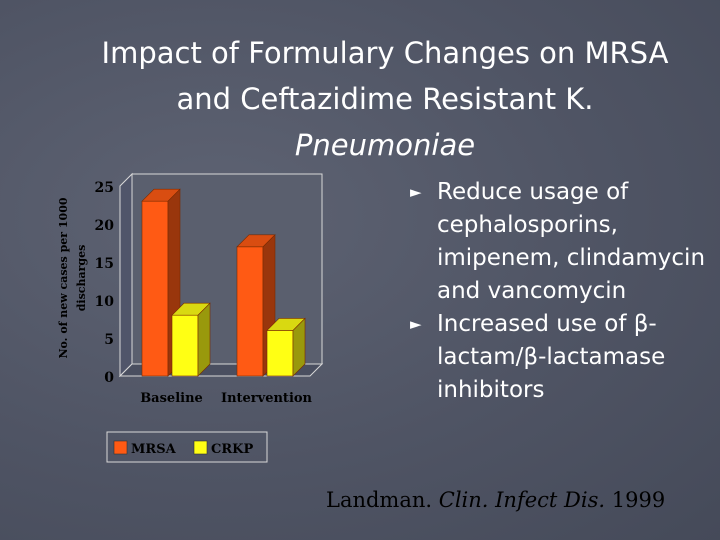  What do you see at coordinates (232, 449) in the screenshot?
I see `legend-label-crkp: CRKP` at bounding box center [232, 449].